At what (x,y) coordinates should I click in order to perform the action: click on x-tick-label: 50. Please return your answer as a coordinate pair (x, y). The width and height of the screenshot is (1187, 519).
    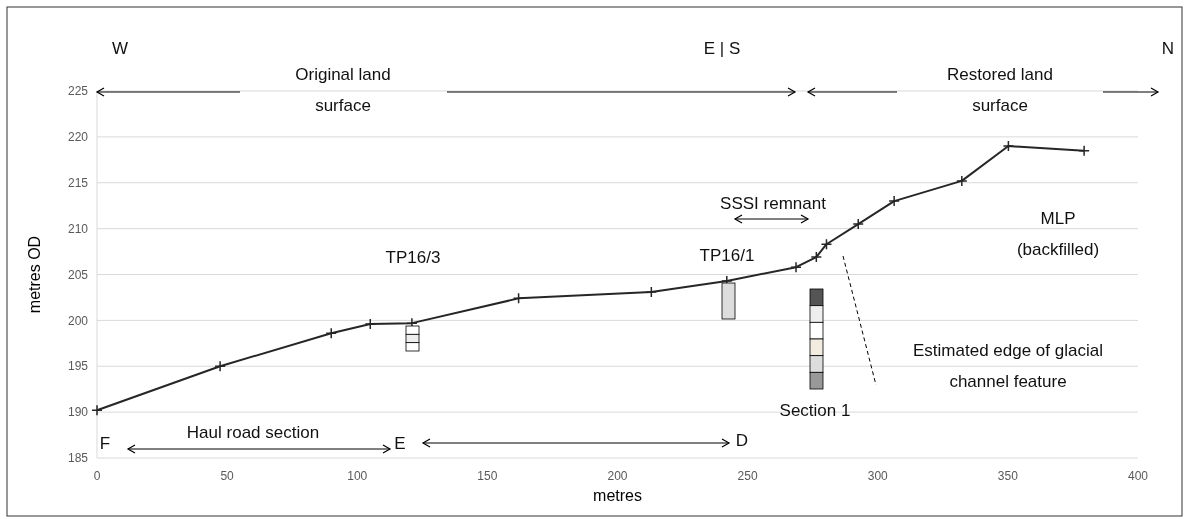
    Looking at the image, I should click on (227, 476).